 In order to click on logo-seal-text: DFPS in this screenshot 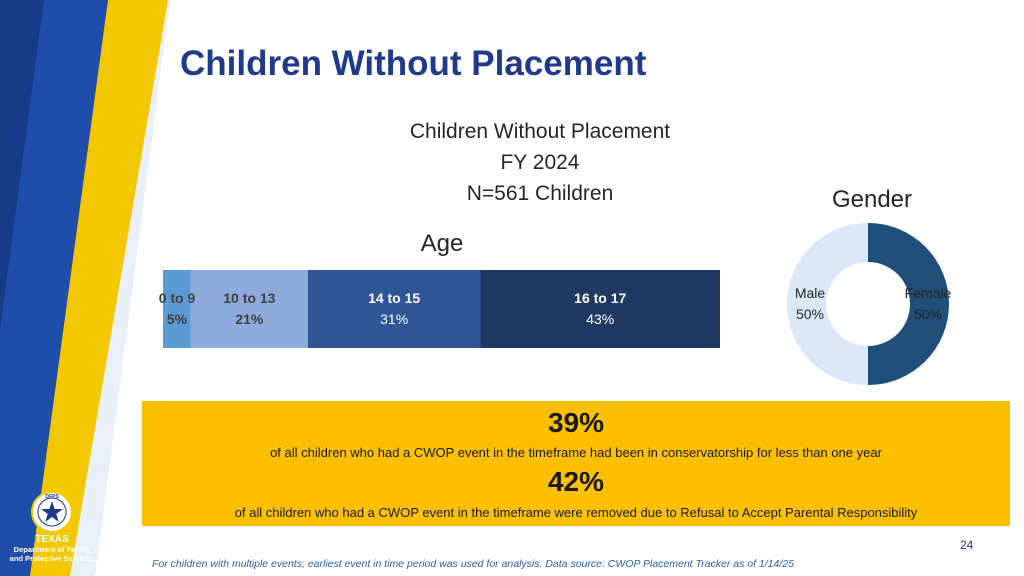, I will do `click(52, 497)`.